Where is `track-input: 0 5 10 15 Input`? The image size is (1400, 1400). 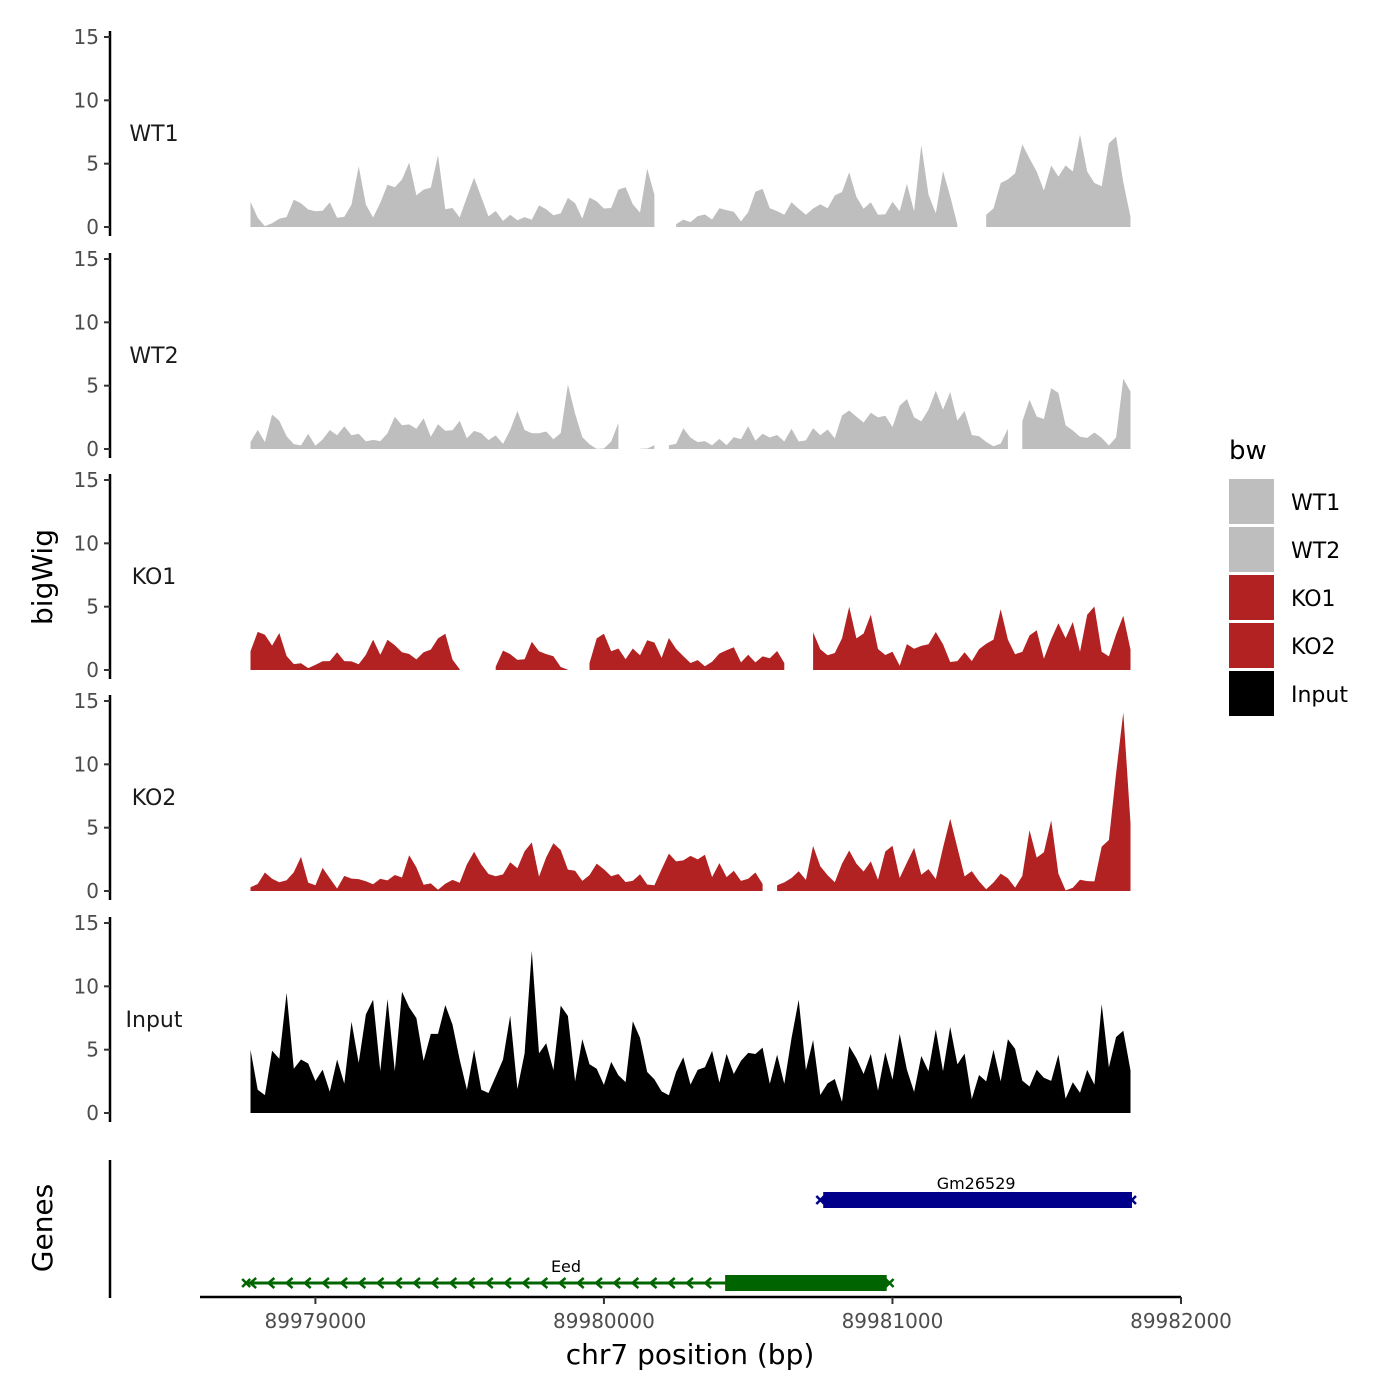
track-input: 0 5 10 15 Input is located at coordinates (602, 1018).